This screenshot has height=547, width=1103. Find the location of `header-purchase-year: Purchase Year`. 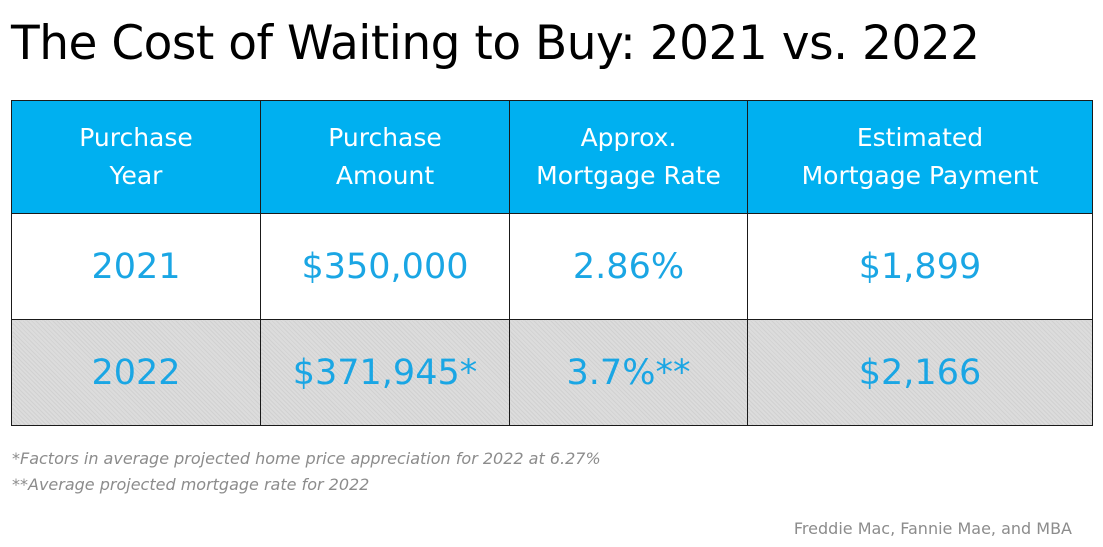

header-purchase-year: Purchase Year is located at coordinates (136, 157).